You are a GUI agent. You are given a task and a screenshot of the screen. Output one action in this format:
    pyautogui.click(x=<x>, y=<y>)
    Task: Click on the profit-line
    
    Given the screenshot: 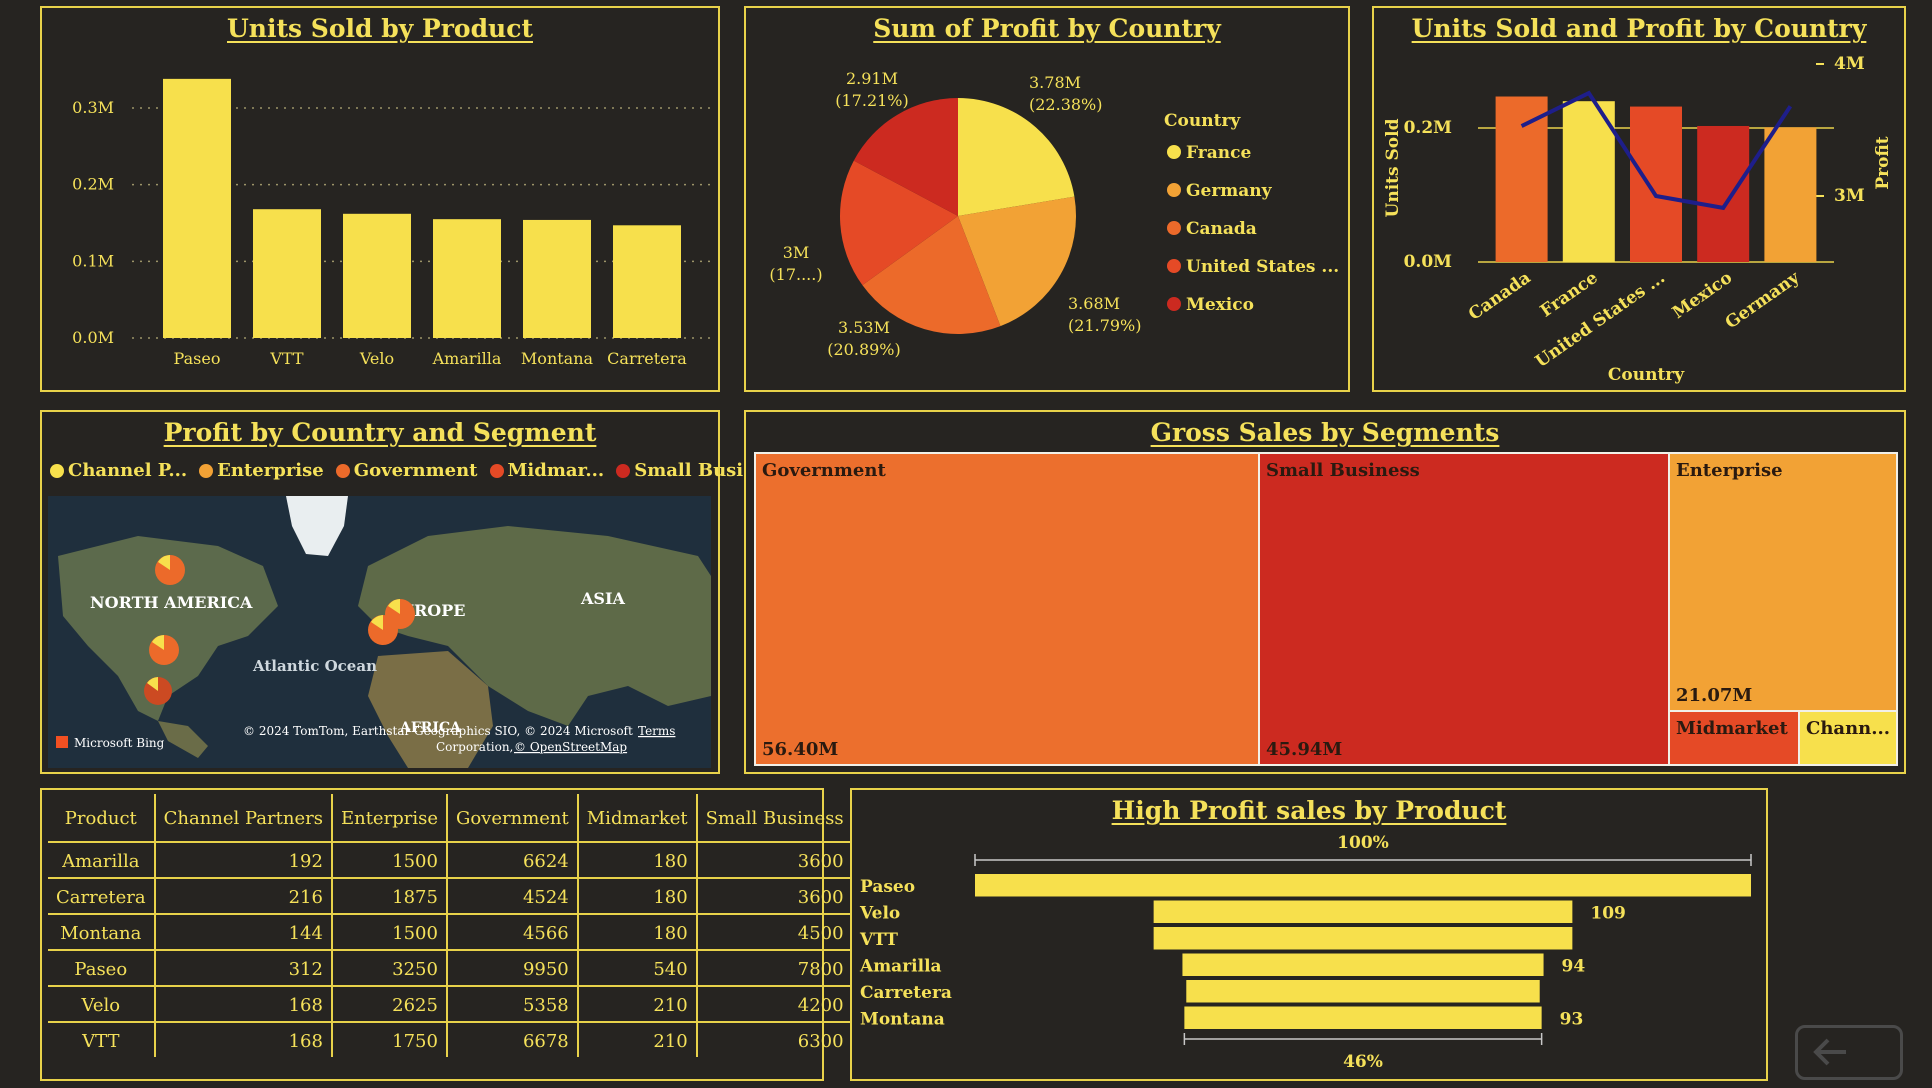 What is the action you would take?
    pyautogui.click(x=1656, y=150)
    